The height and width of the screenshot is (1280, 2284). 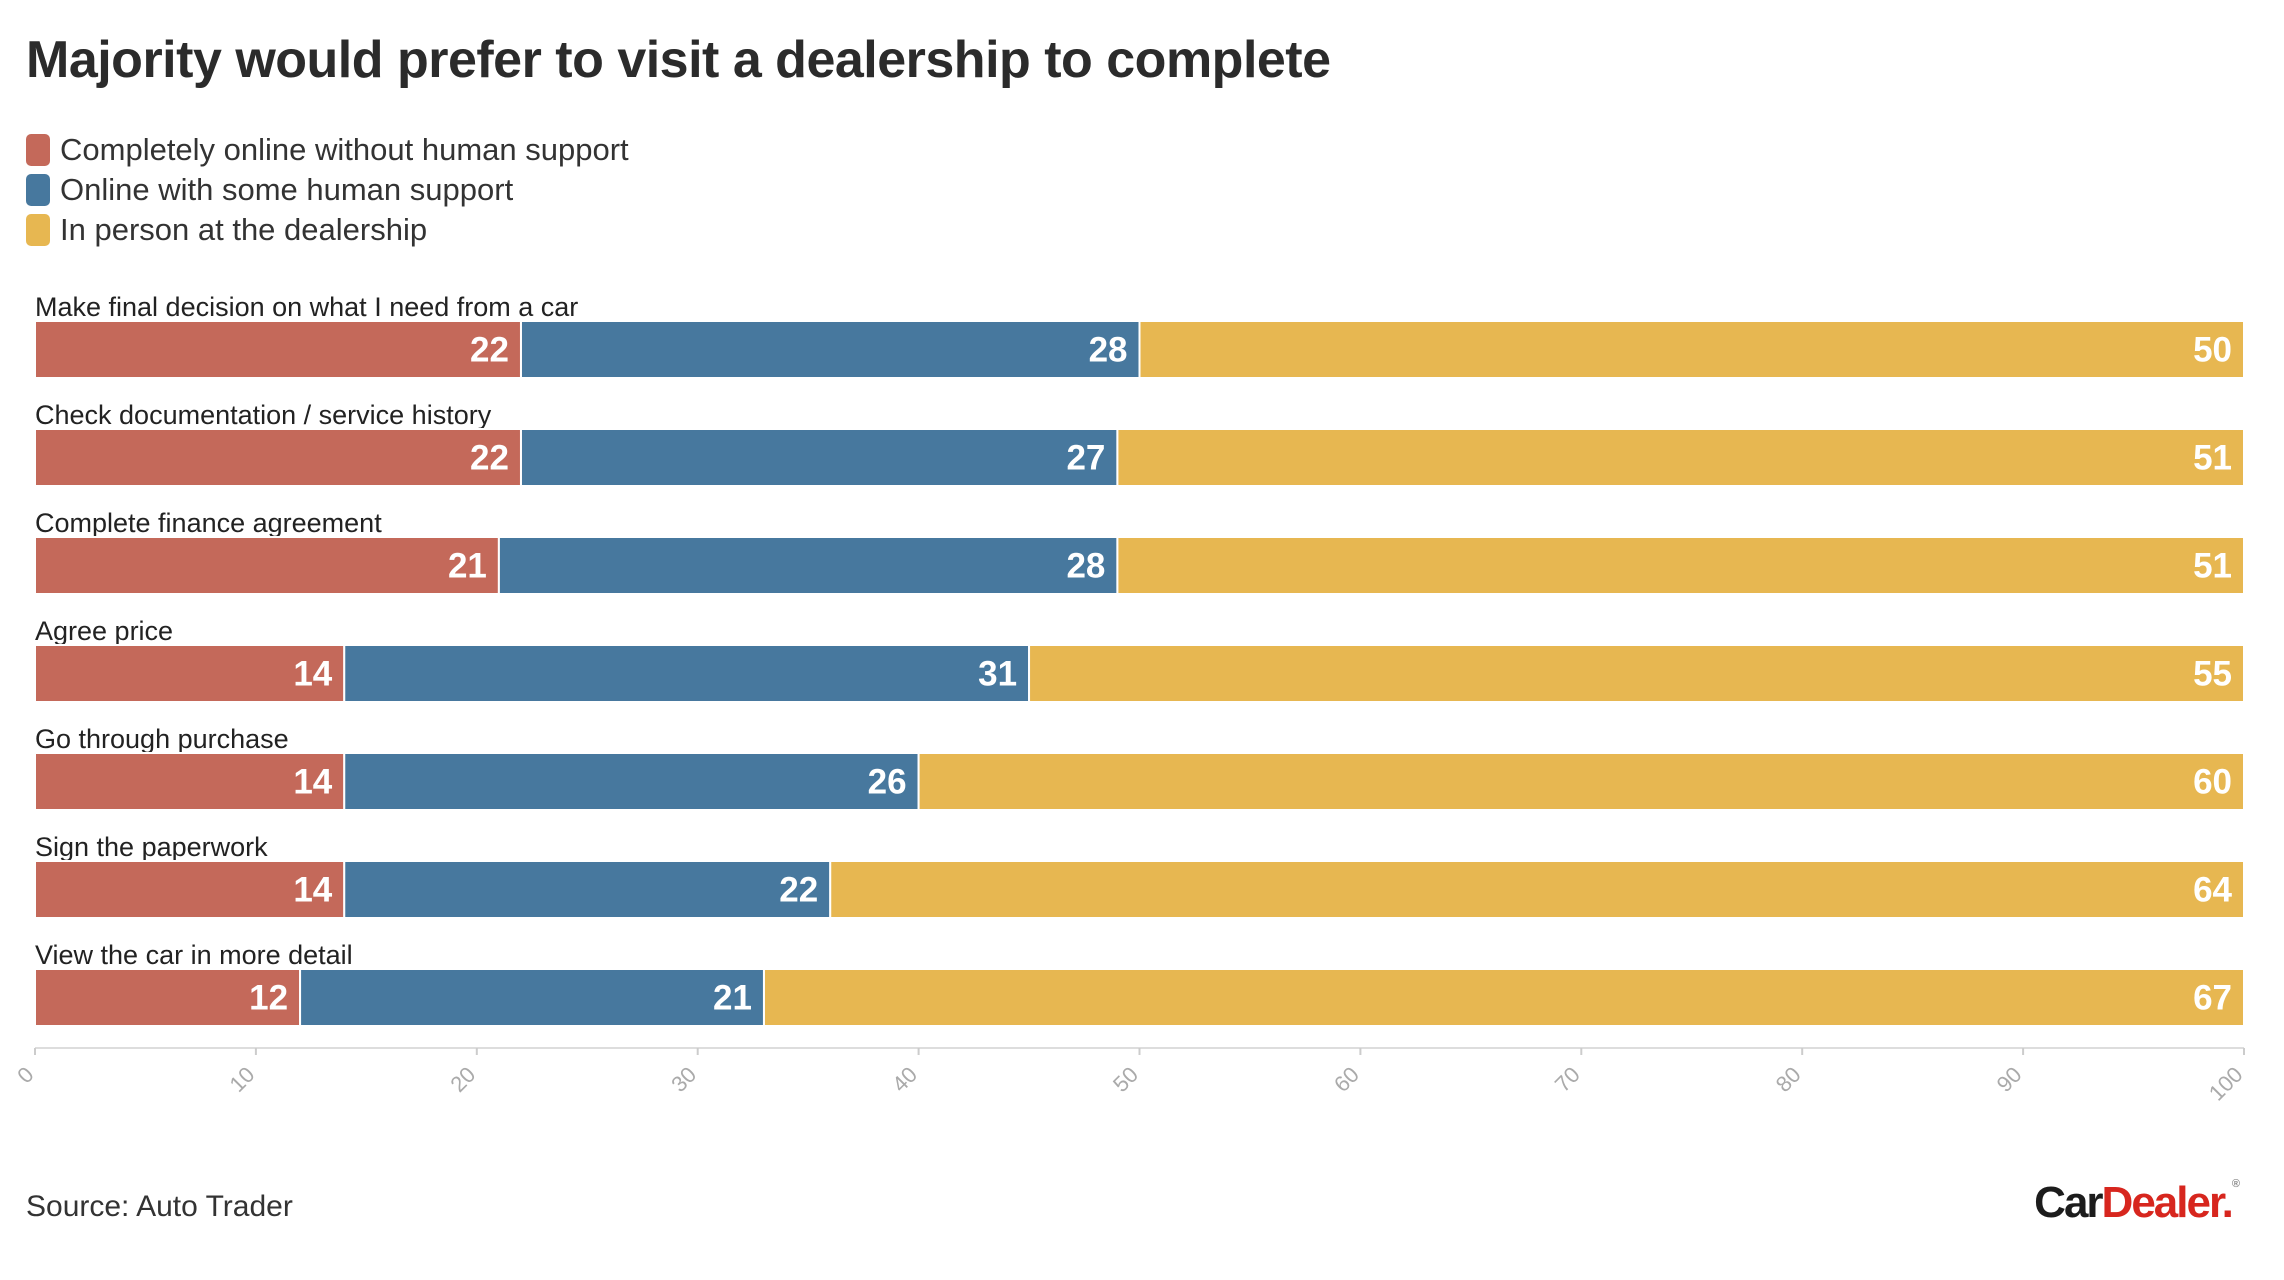 What do you see at coordinates (151, 847) in the screenshot?
I see `category-label: Sign the paperwork` at bounding box center [151, 847].